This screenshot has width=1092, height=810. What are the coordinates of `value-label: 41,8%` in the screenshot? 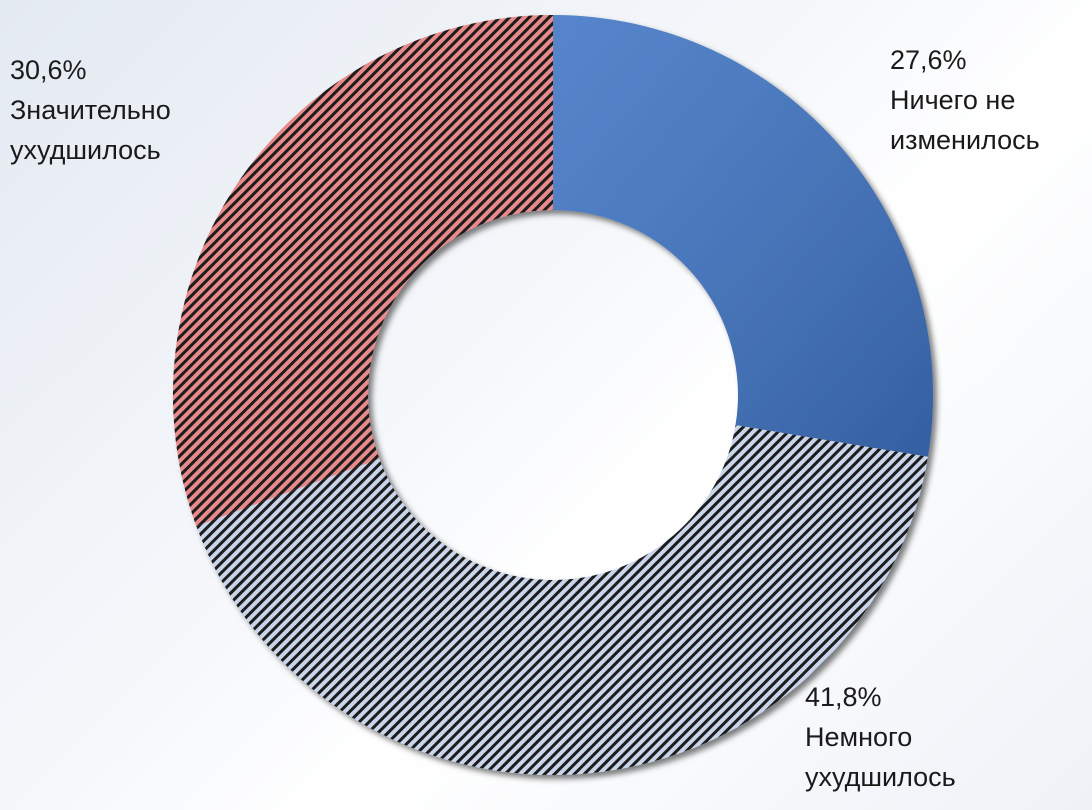 It's located at (843, 697).